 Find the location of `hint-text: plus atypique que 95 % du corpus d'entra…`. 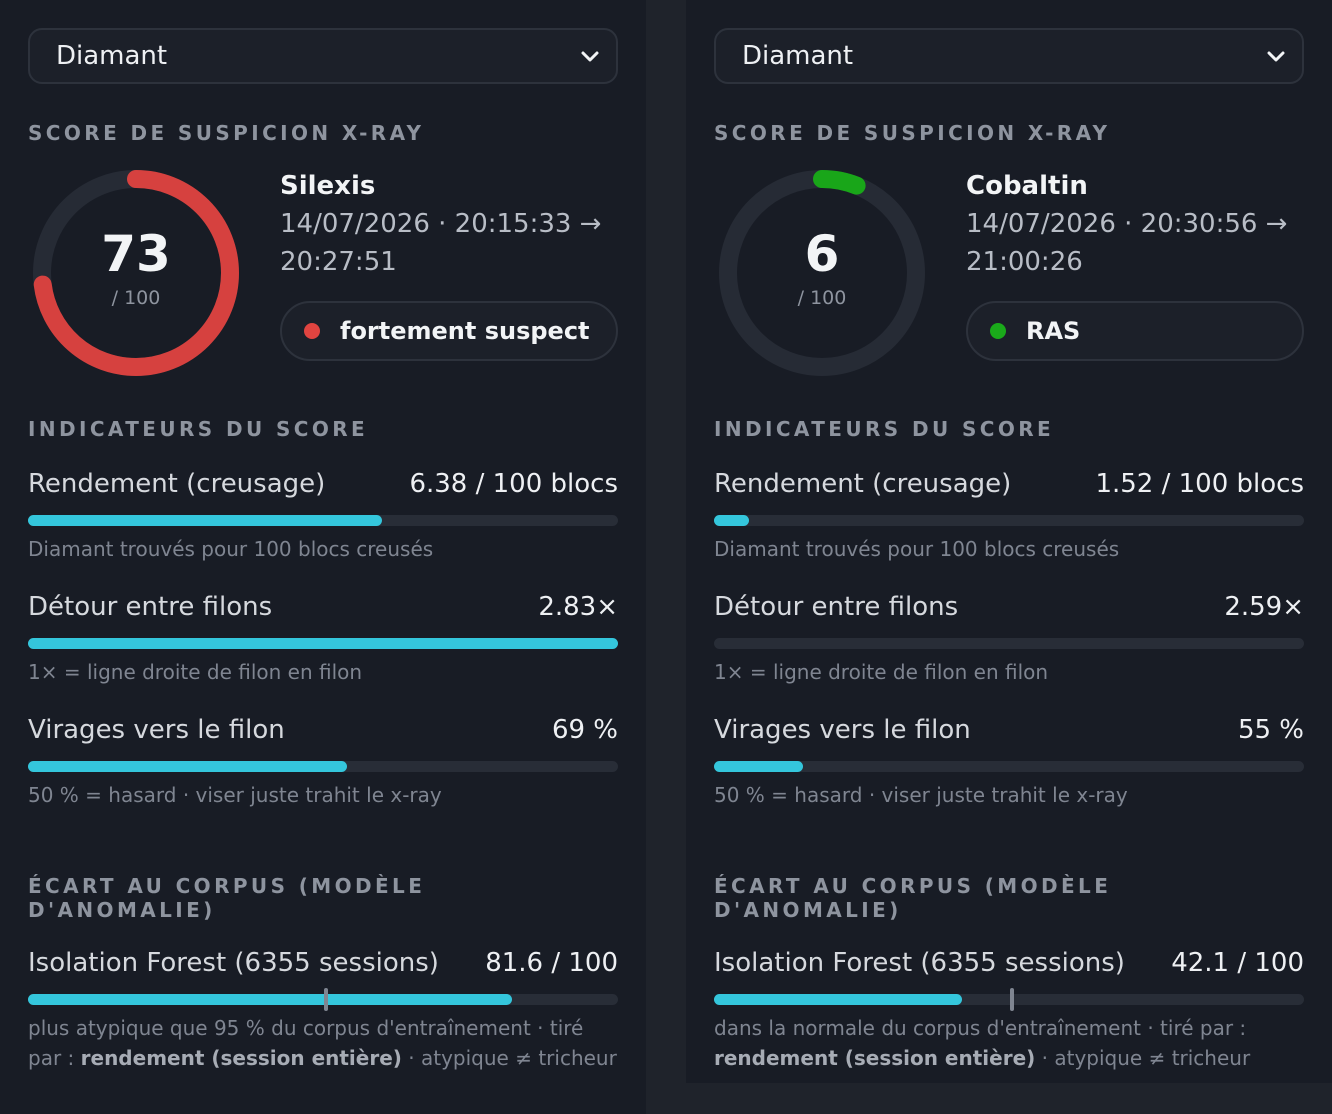

hint-text: plus atypique que 95 % du corpus d'entra… is located at coordinates (306, 1043).